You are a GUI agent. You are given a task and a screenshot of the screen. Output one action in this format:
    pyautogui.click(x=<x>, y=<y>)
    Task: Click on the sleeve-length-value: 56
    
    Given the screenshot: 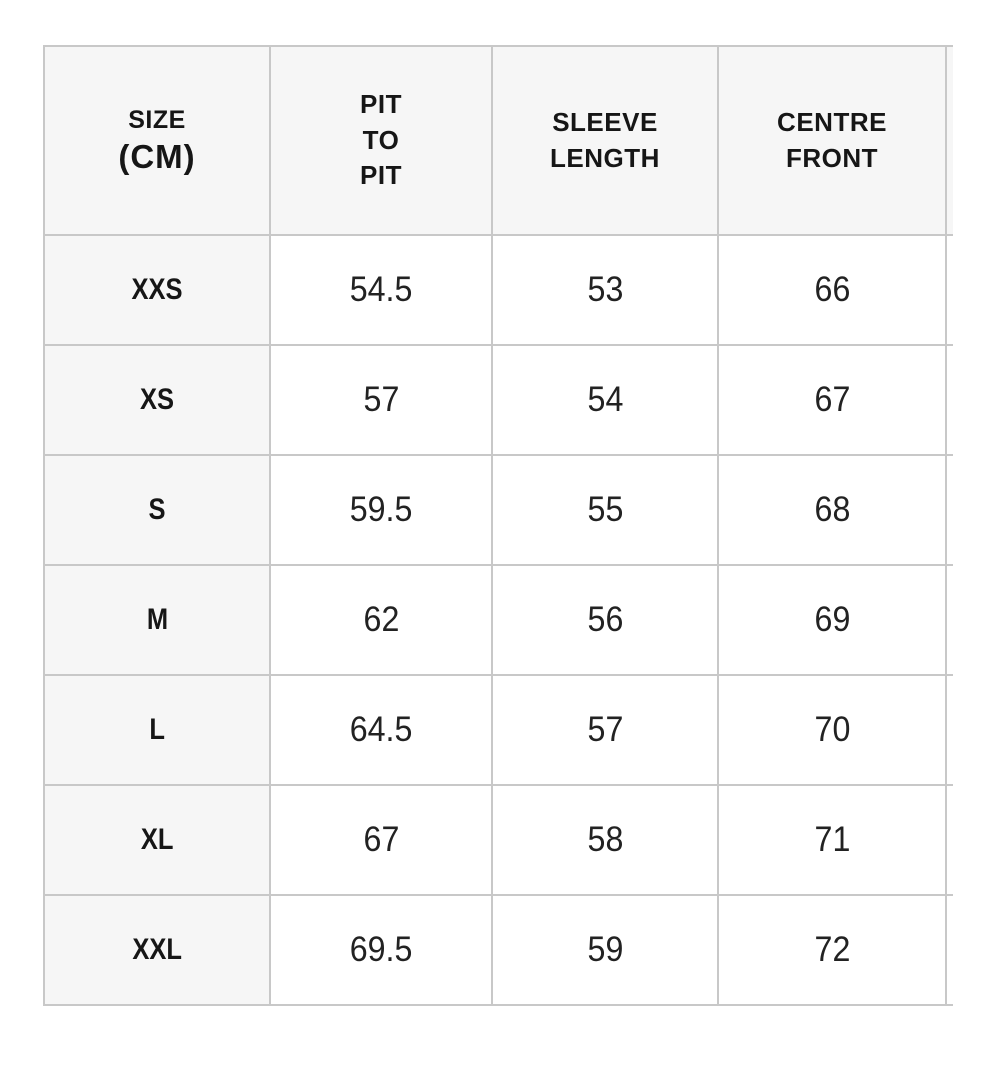 What is the action you would take?
    pyautogui.click(x=605, y=620)
    